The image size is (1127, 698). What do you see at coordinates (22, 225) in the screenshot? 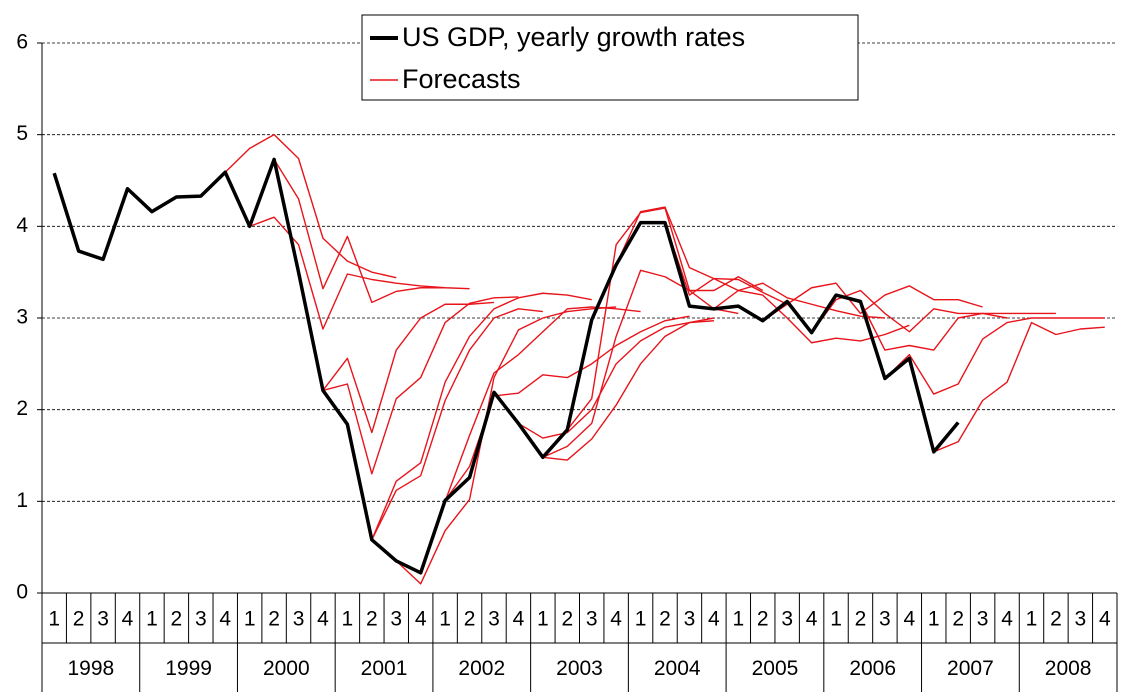
I see `y-tick-label: 4` at bounding box center [22, 225].